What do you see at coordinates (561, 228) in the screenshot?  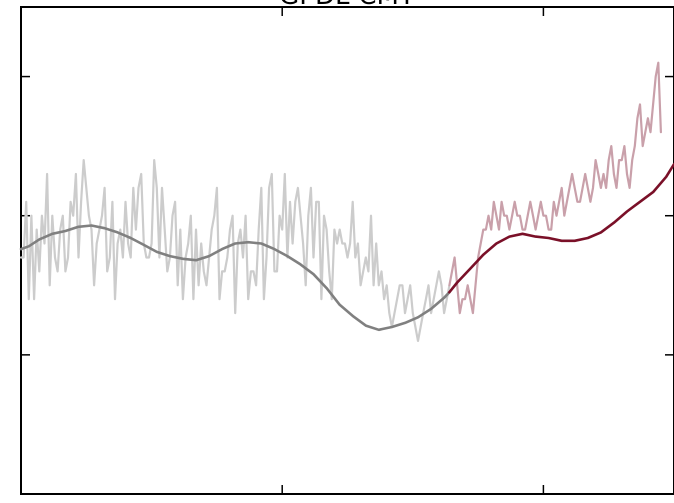 I see `smoothed-series-after` at bounding box center [561, 228].